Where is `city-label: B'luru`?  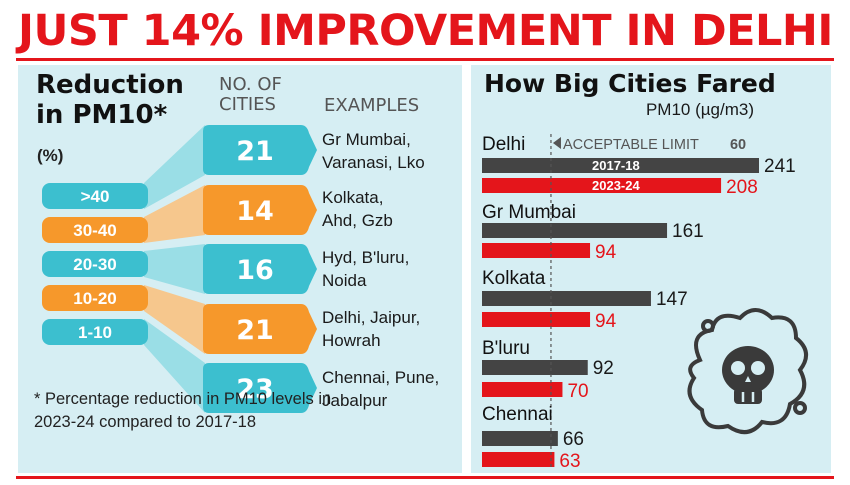
city-label: B'luru is located at coordinates (506, 348).